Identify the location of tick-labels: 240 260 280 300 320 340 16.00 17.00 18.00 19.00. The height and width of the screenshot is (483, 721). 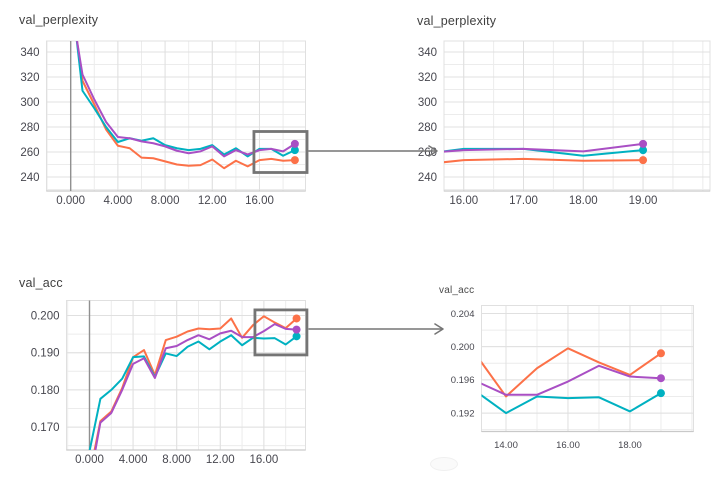
(538, 127).